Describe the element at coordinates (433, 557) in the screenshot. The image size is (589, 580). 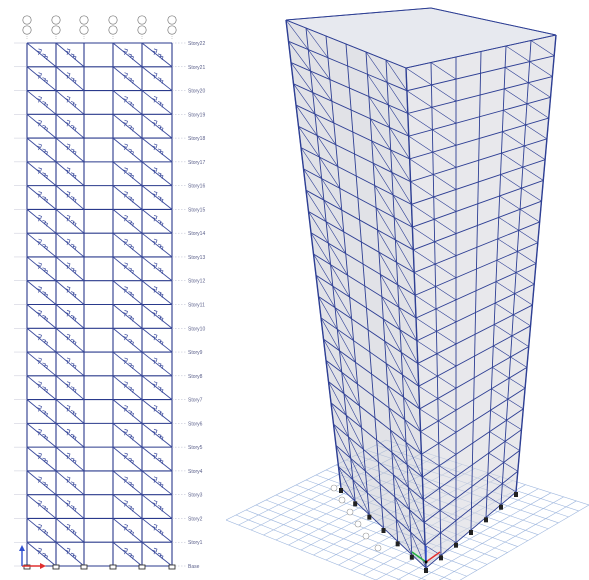
I see `x-axis-arrow` at that location.